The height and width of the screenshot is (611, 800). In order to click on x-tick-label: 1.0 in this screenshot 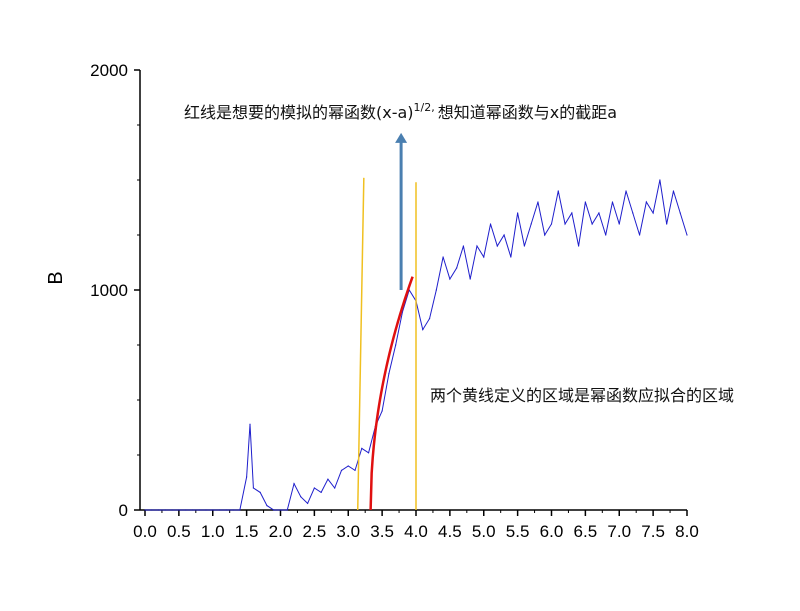, I will do `click(213, 531)`.